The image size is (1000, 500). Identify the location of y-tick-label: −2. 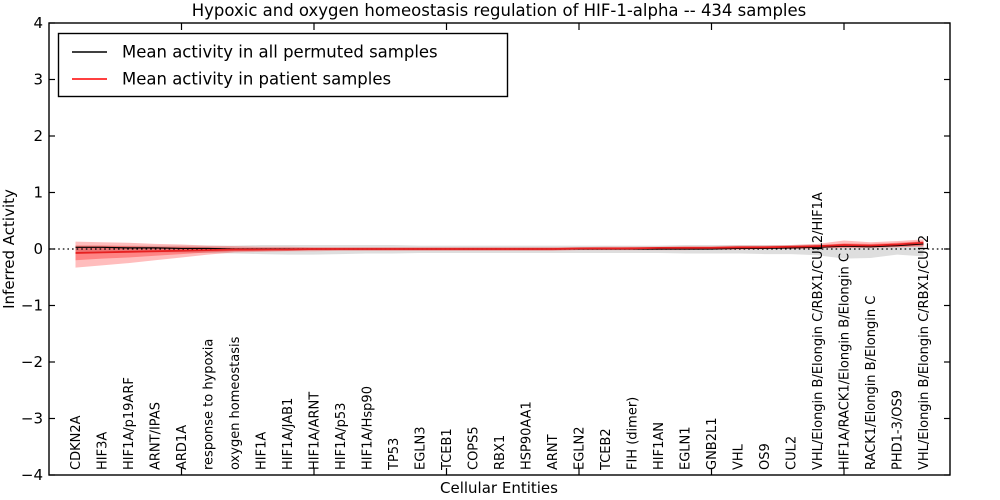
(32, 362).